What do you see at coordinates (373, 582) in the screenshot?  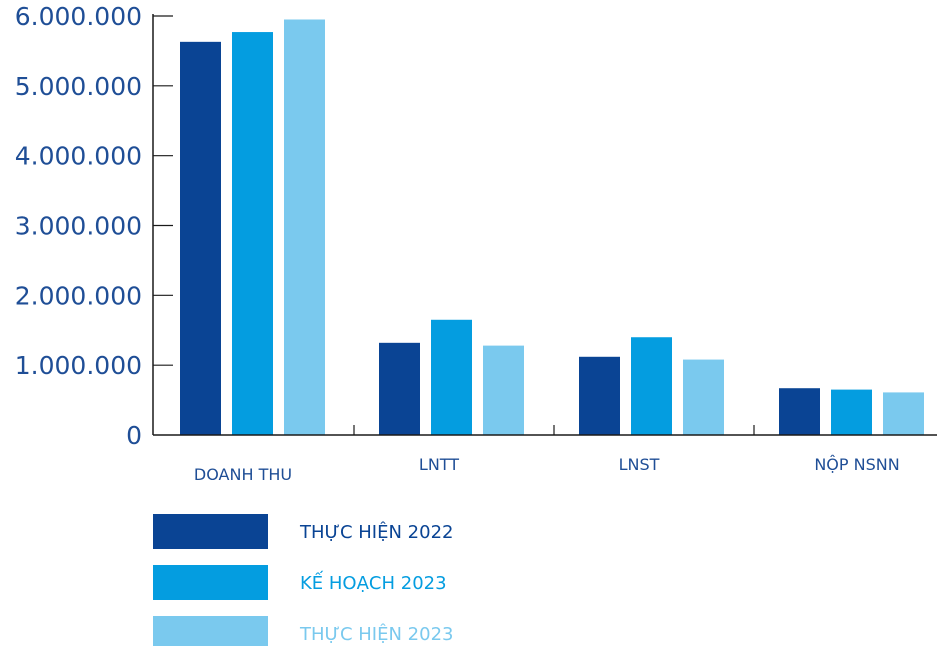 I see `legend-label: KẾ HOẠCH 2023` at bounding box center [373, 582].